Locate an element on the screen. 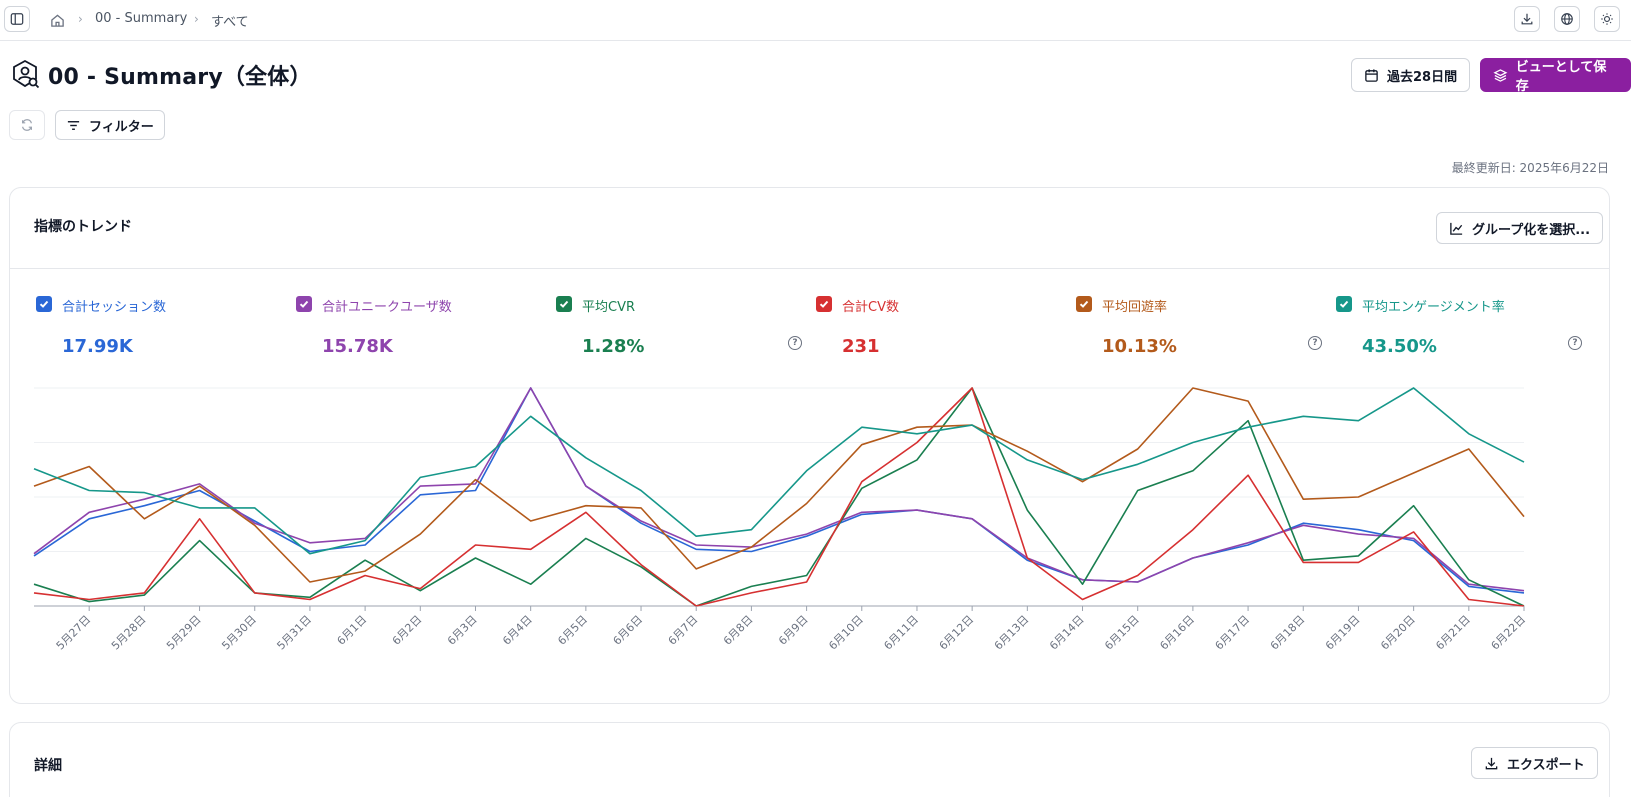  x-tick-label: 6月21日 is located at coordinates (1453, 633).